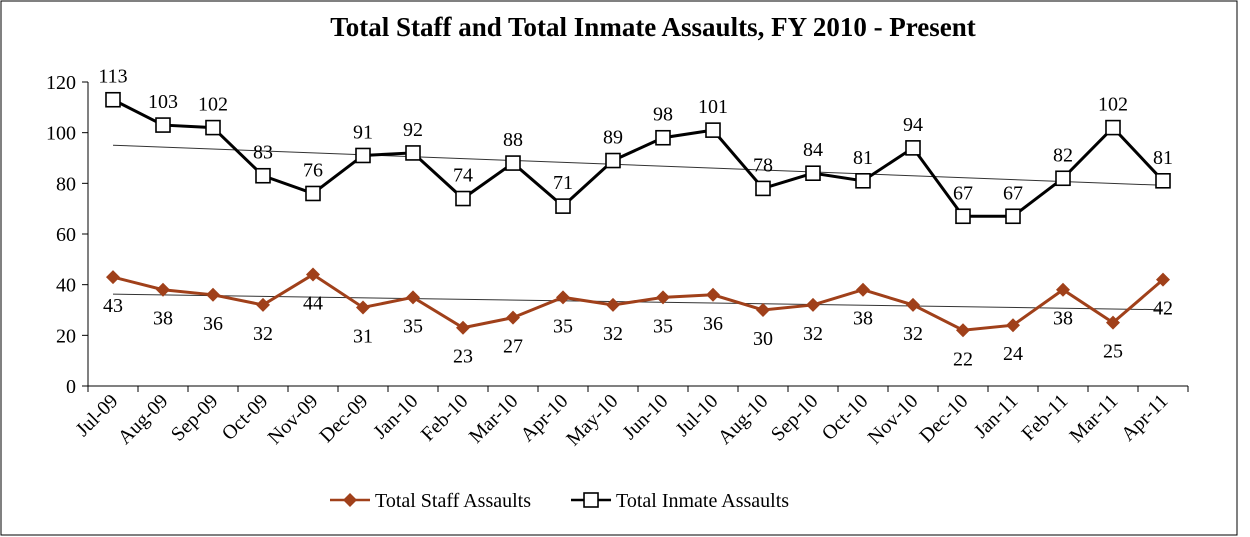 This screenshot has height=537, width=1250. What do you see at coordinates (563, 183) in the screenshot?
I see `data-label: 71` at bounding box center [563, 183].